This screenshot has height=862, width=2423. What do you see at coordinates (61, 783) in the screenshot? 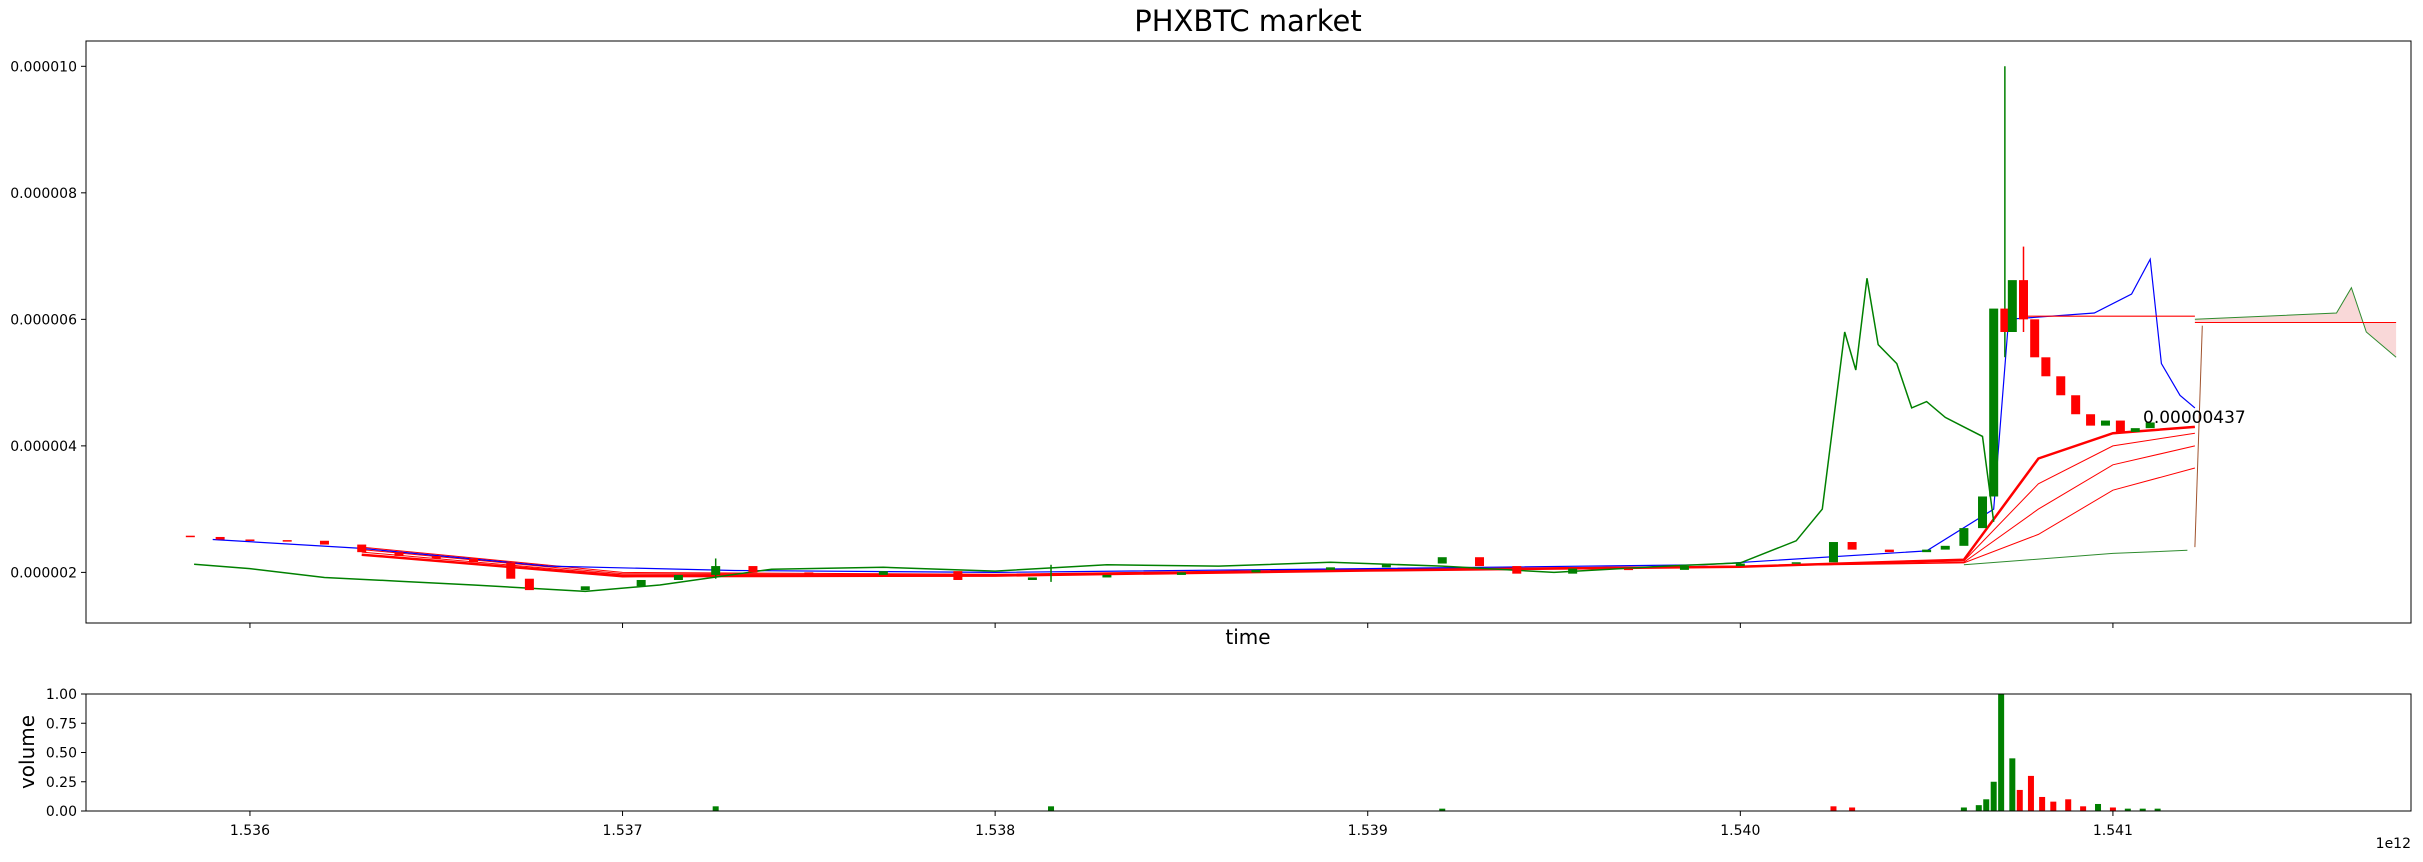
I see `vol-y-tick-label-1: 0.25` at bounding box center [61, 783].